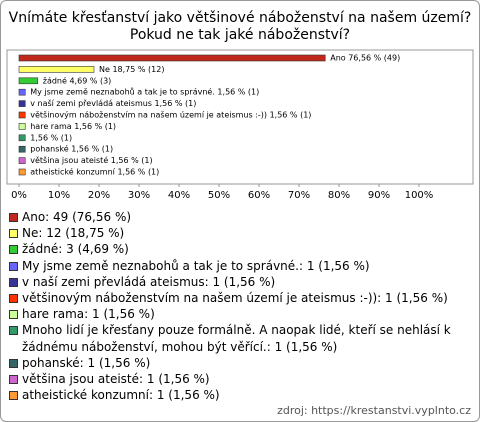 Image resolution: width=480 pixels, height=422 pixels. What do you see at coordinates (121, 395) in the screenshot?
I see `legend-label: atheistické konzumní: 1 (1,56 %)` at bounding box center [121, 395].